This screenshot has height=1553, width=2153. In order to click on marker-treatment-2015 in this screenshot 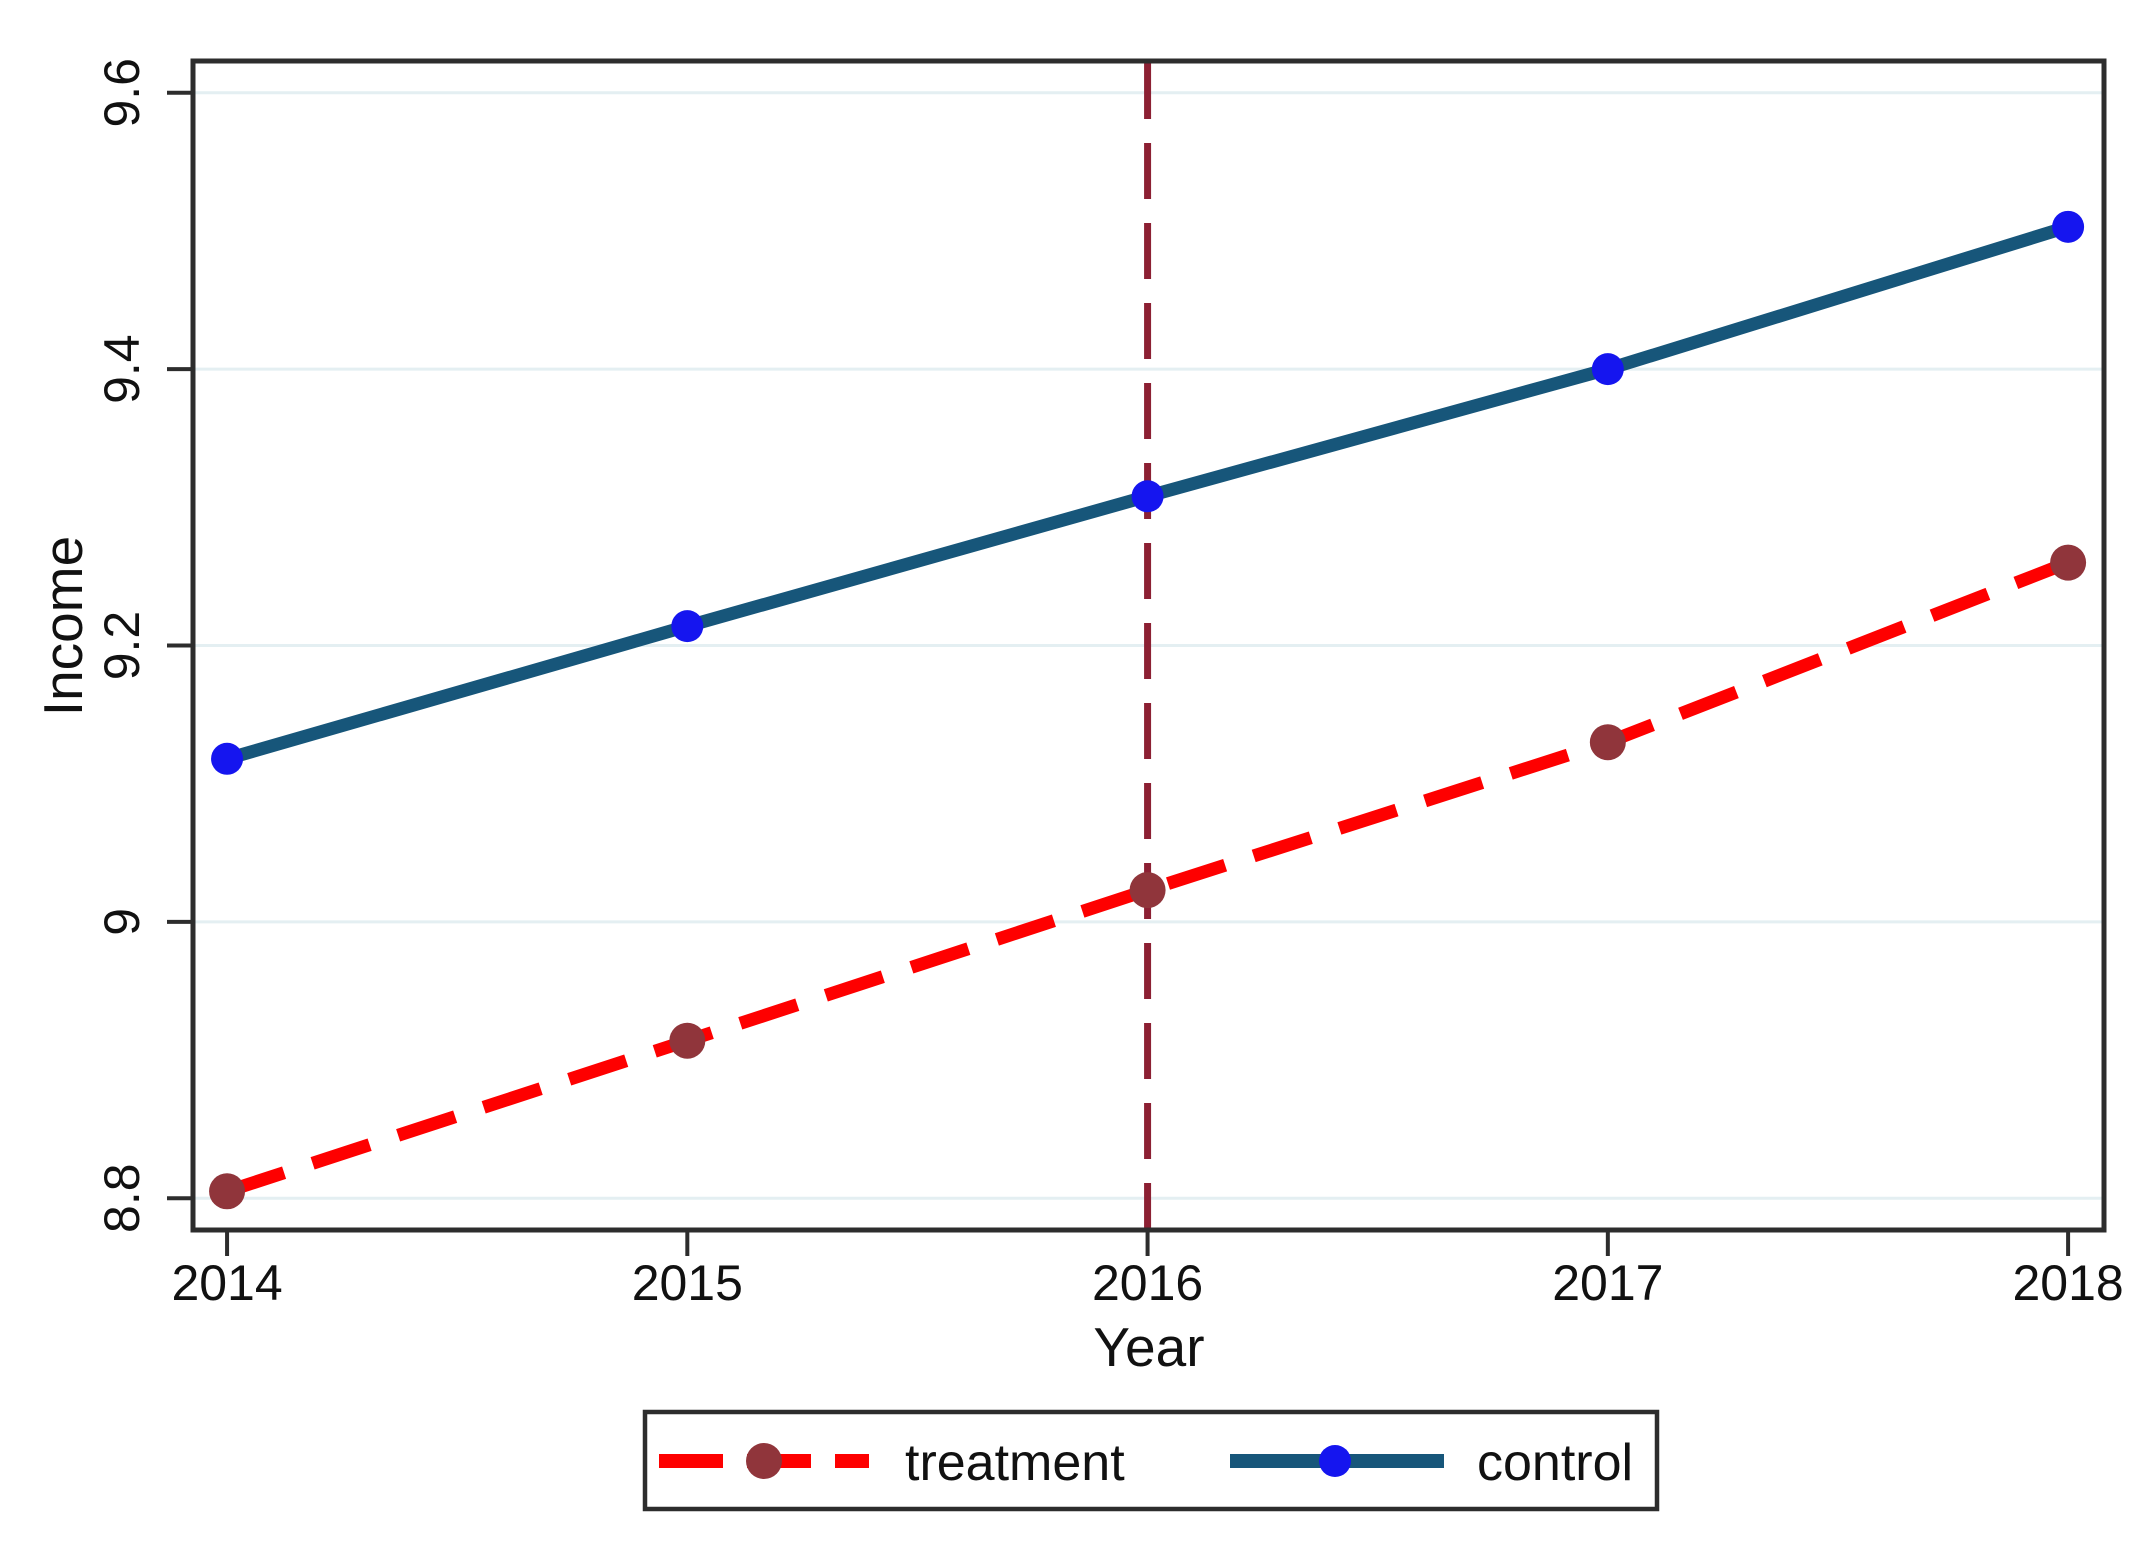, I will do `click(687, 1040)`.